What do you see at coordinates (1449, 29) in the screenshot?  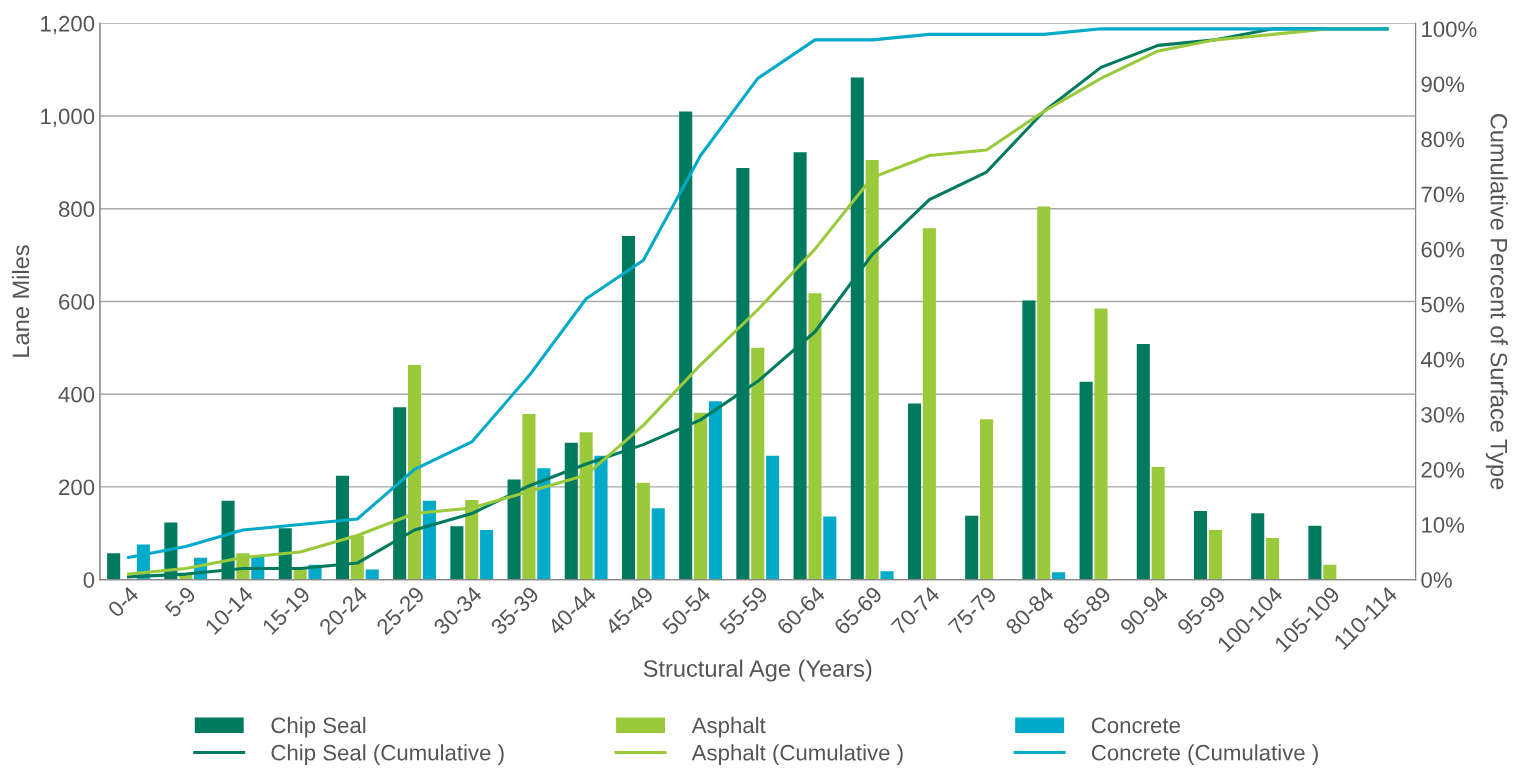 I see `y2-tick-label: 100%` at bounding box center [1449, 29].